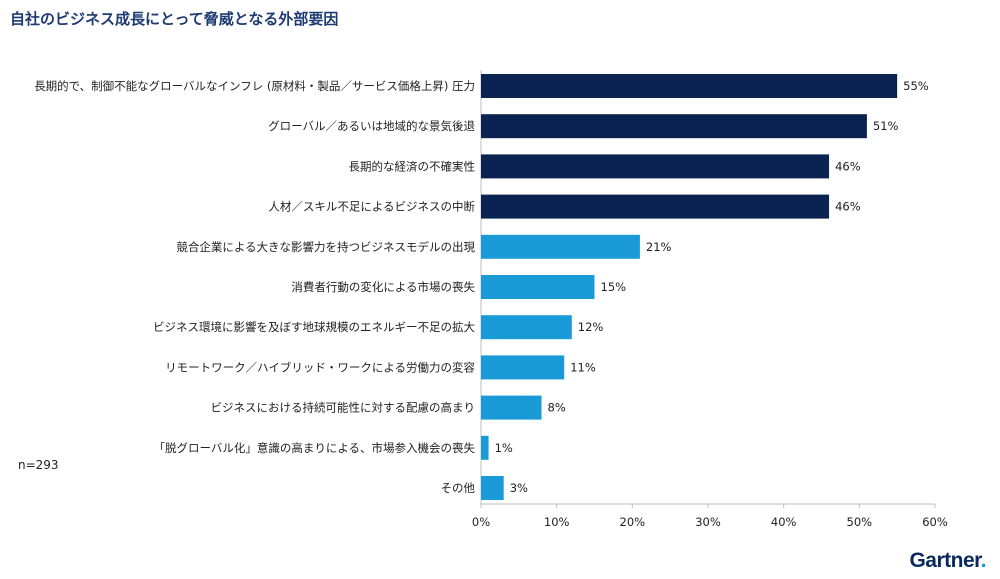 This screenshot has width=1000, height=579. I want to click on gartner-logo: Gartner., so click(947, 561).